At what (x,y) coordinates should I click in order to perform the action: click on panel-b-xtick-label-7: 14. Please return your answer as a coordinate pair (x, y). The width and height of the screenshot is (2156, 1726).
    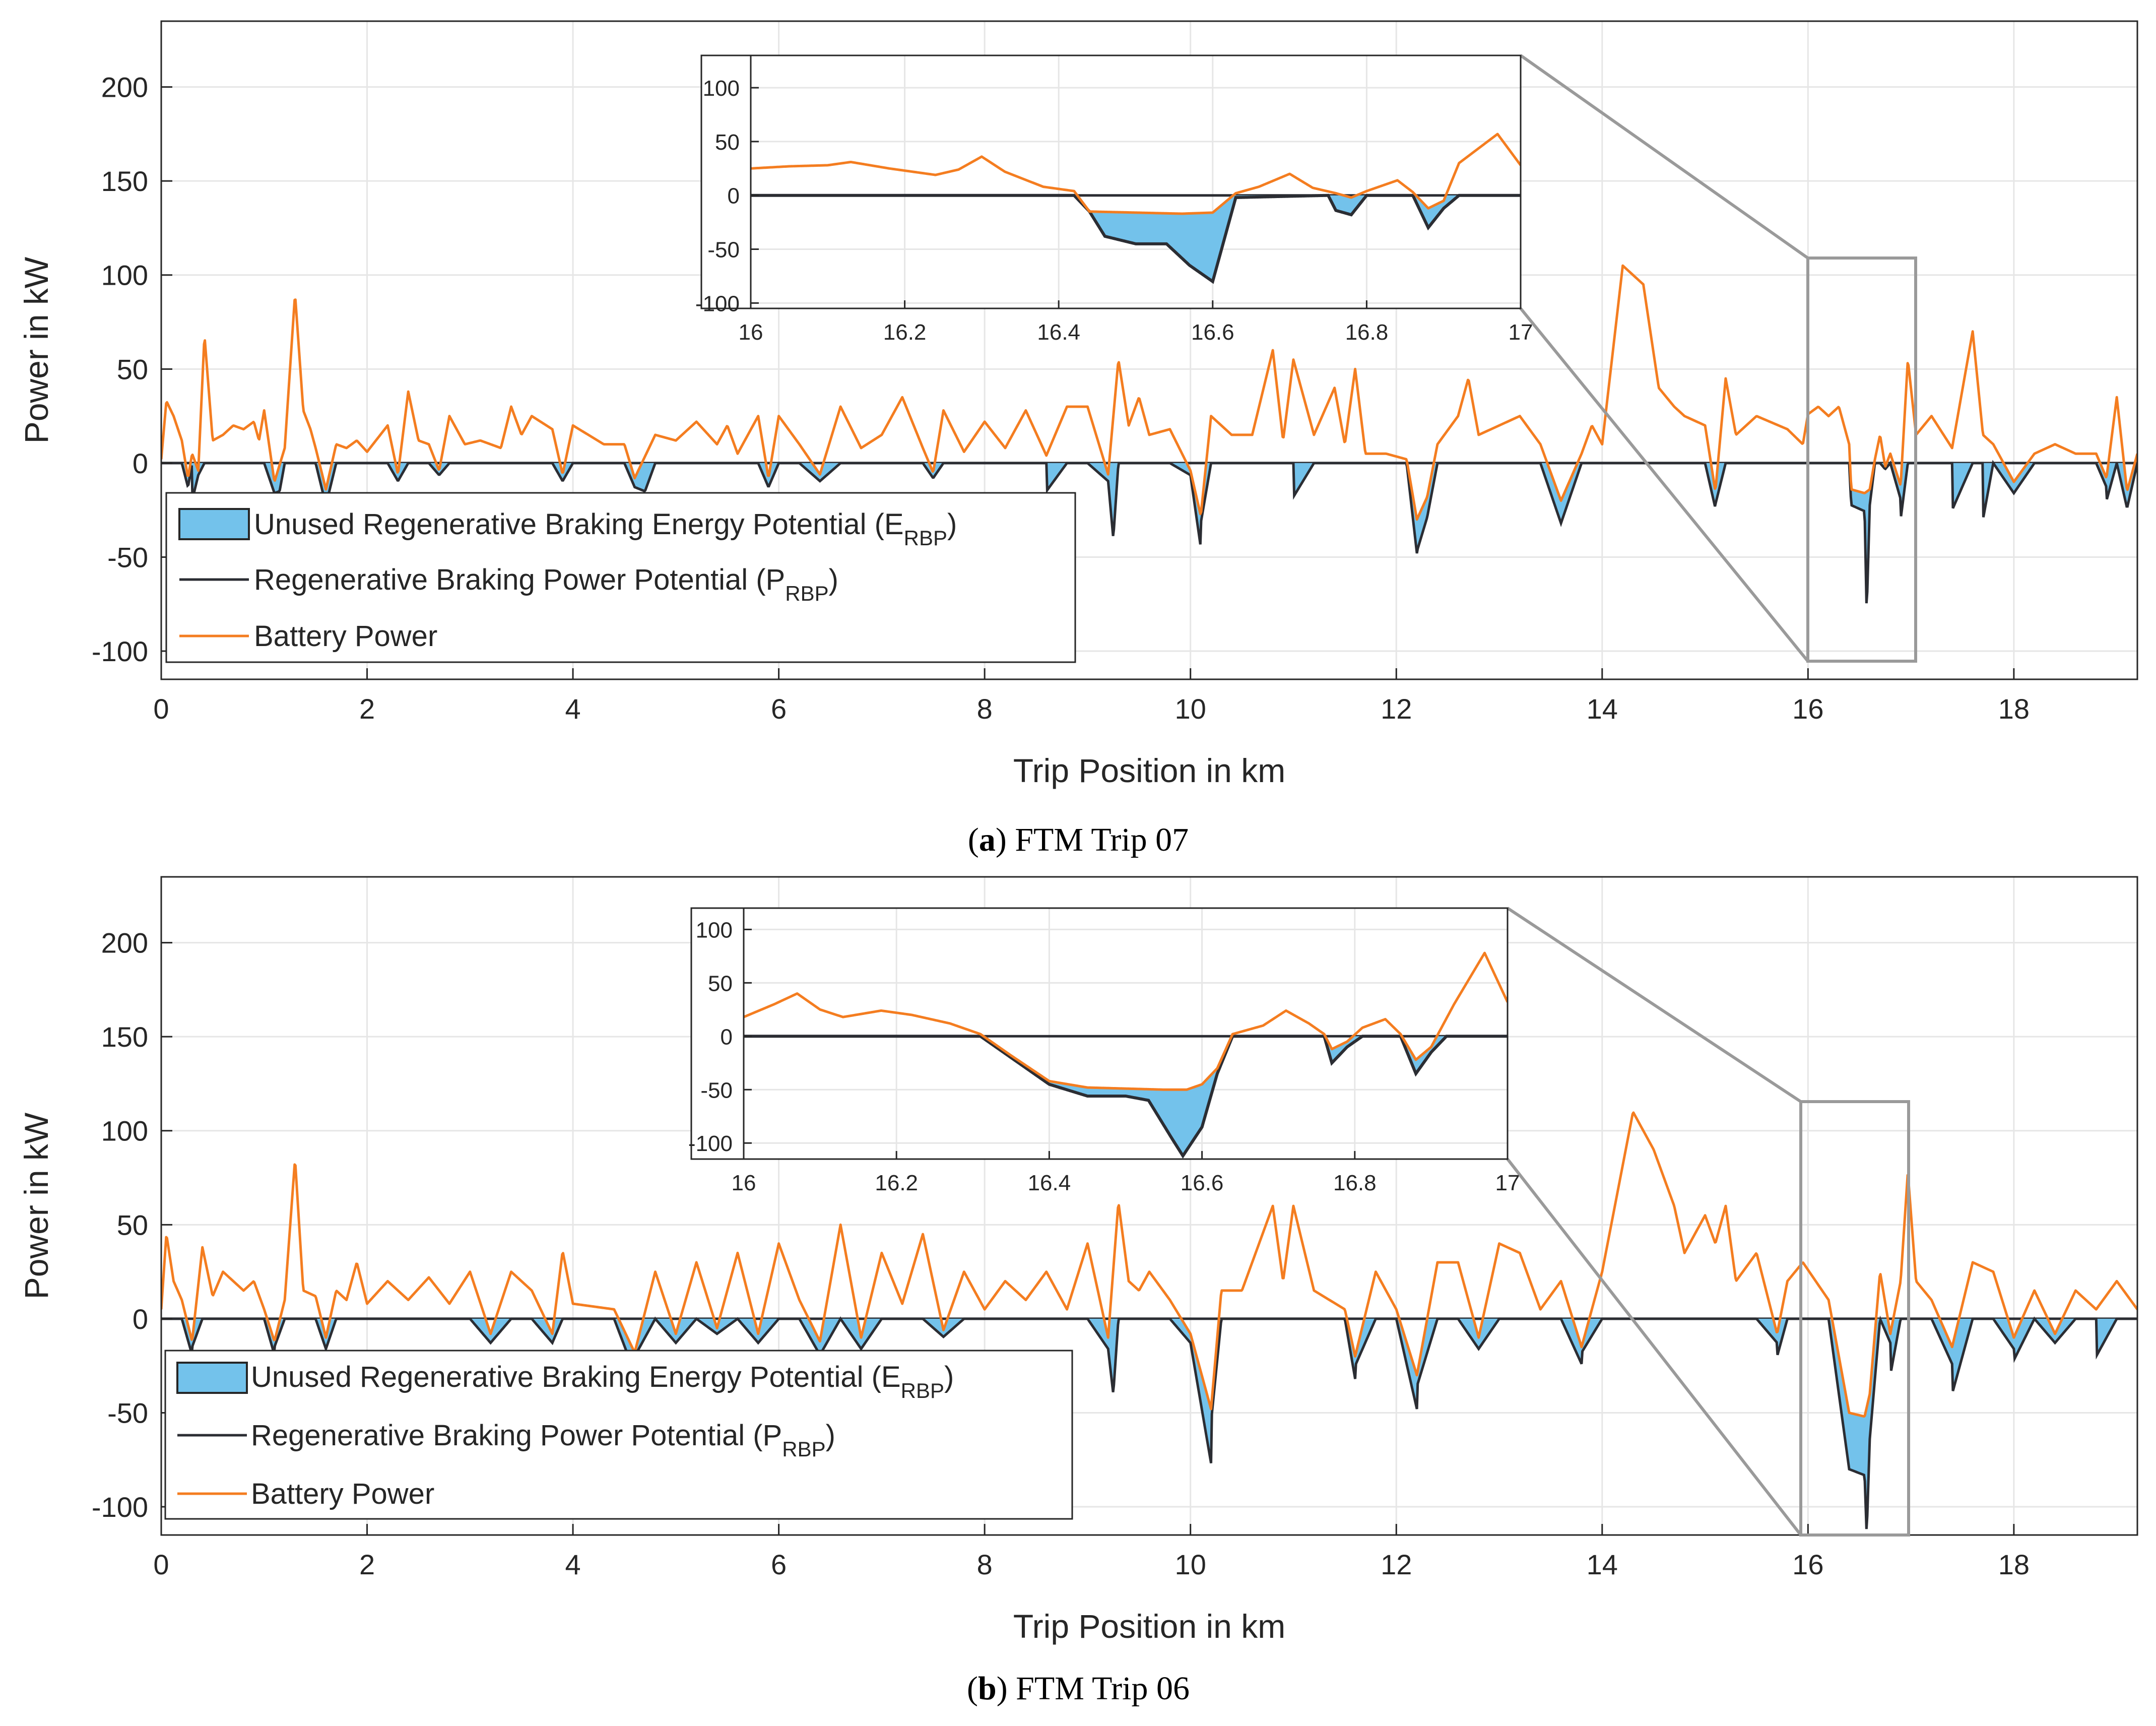
    Looking at the image, I should click on (1602, 1564).